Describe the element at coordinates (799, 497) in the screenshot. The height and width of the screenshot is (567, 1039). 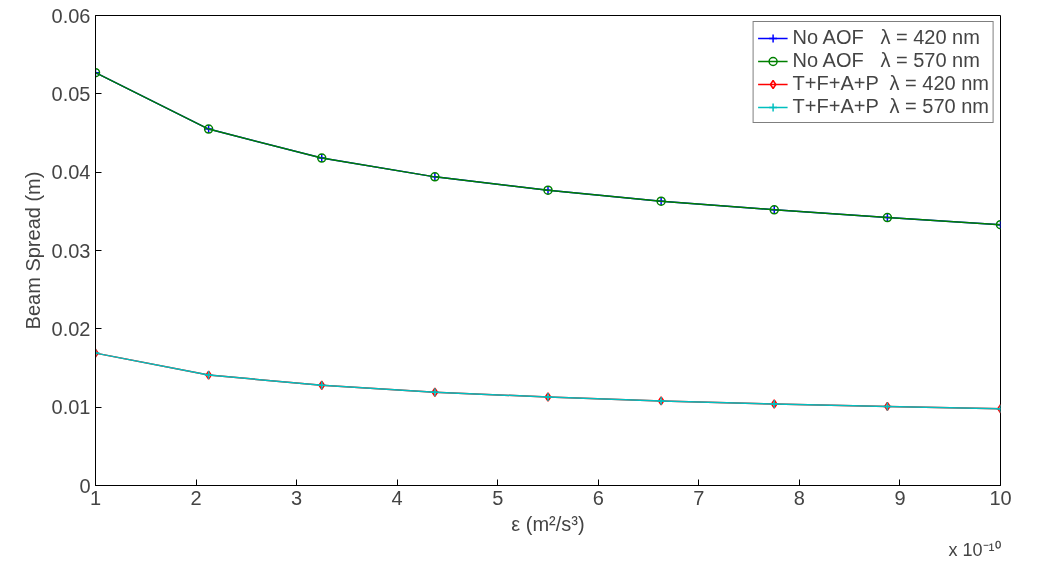
I see `x-tick-label: 8` at that location.